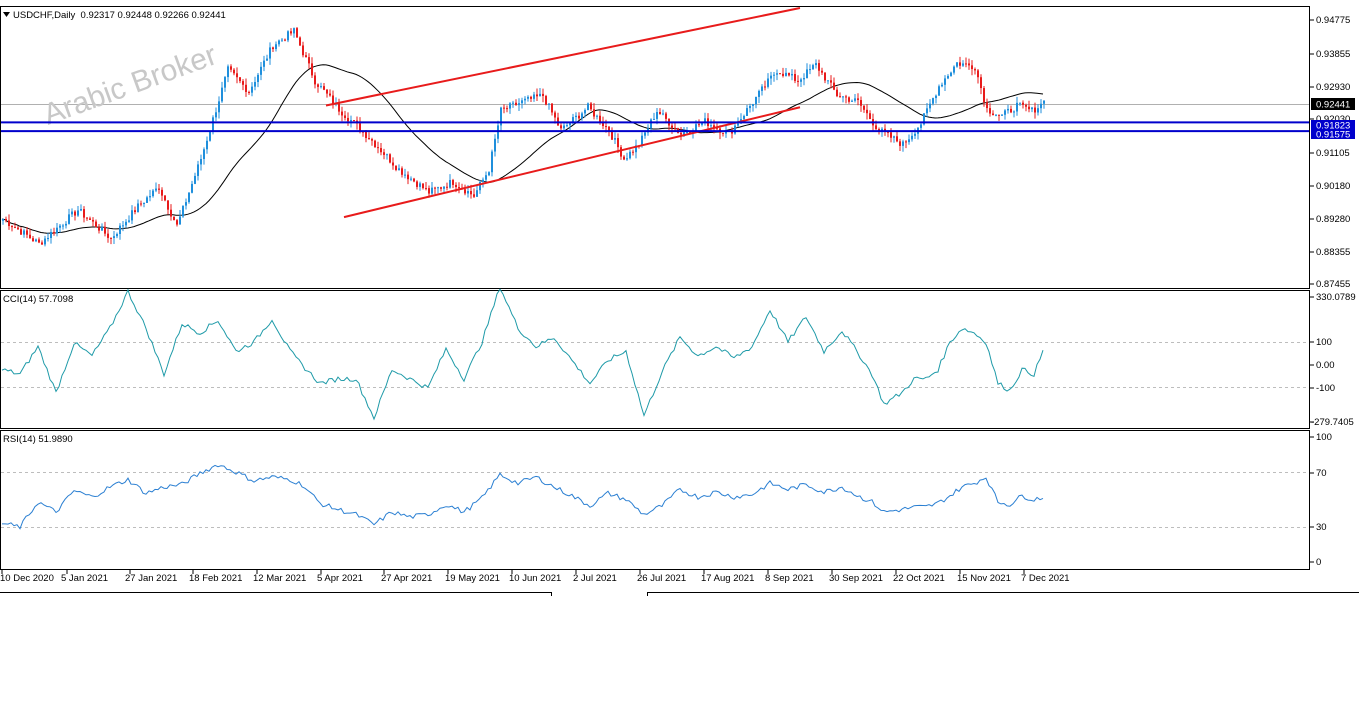 The width and height of the screenshot is (1359, 708). I want to click on cci-line, so click(522, 354).